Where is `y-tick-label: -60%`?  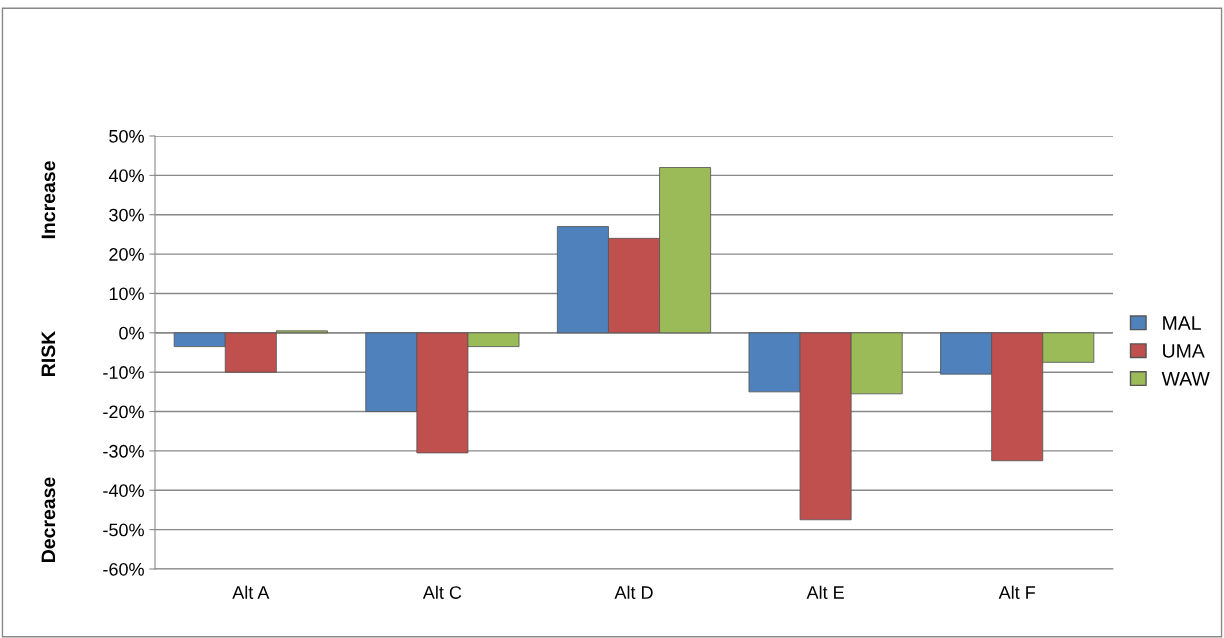
y-tick-label: -60% is located at coordinates (123, 569).